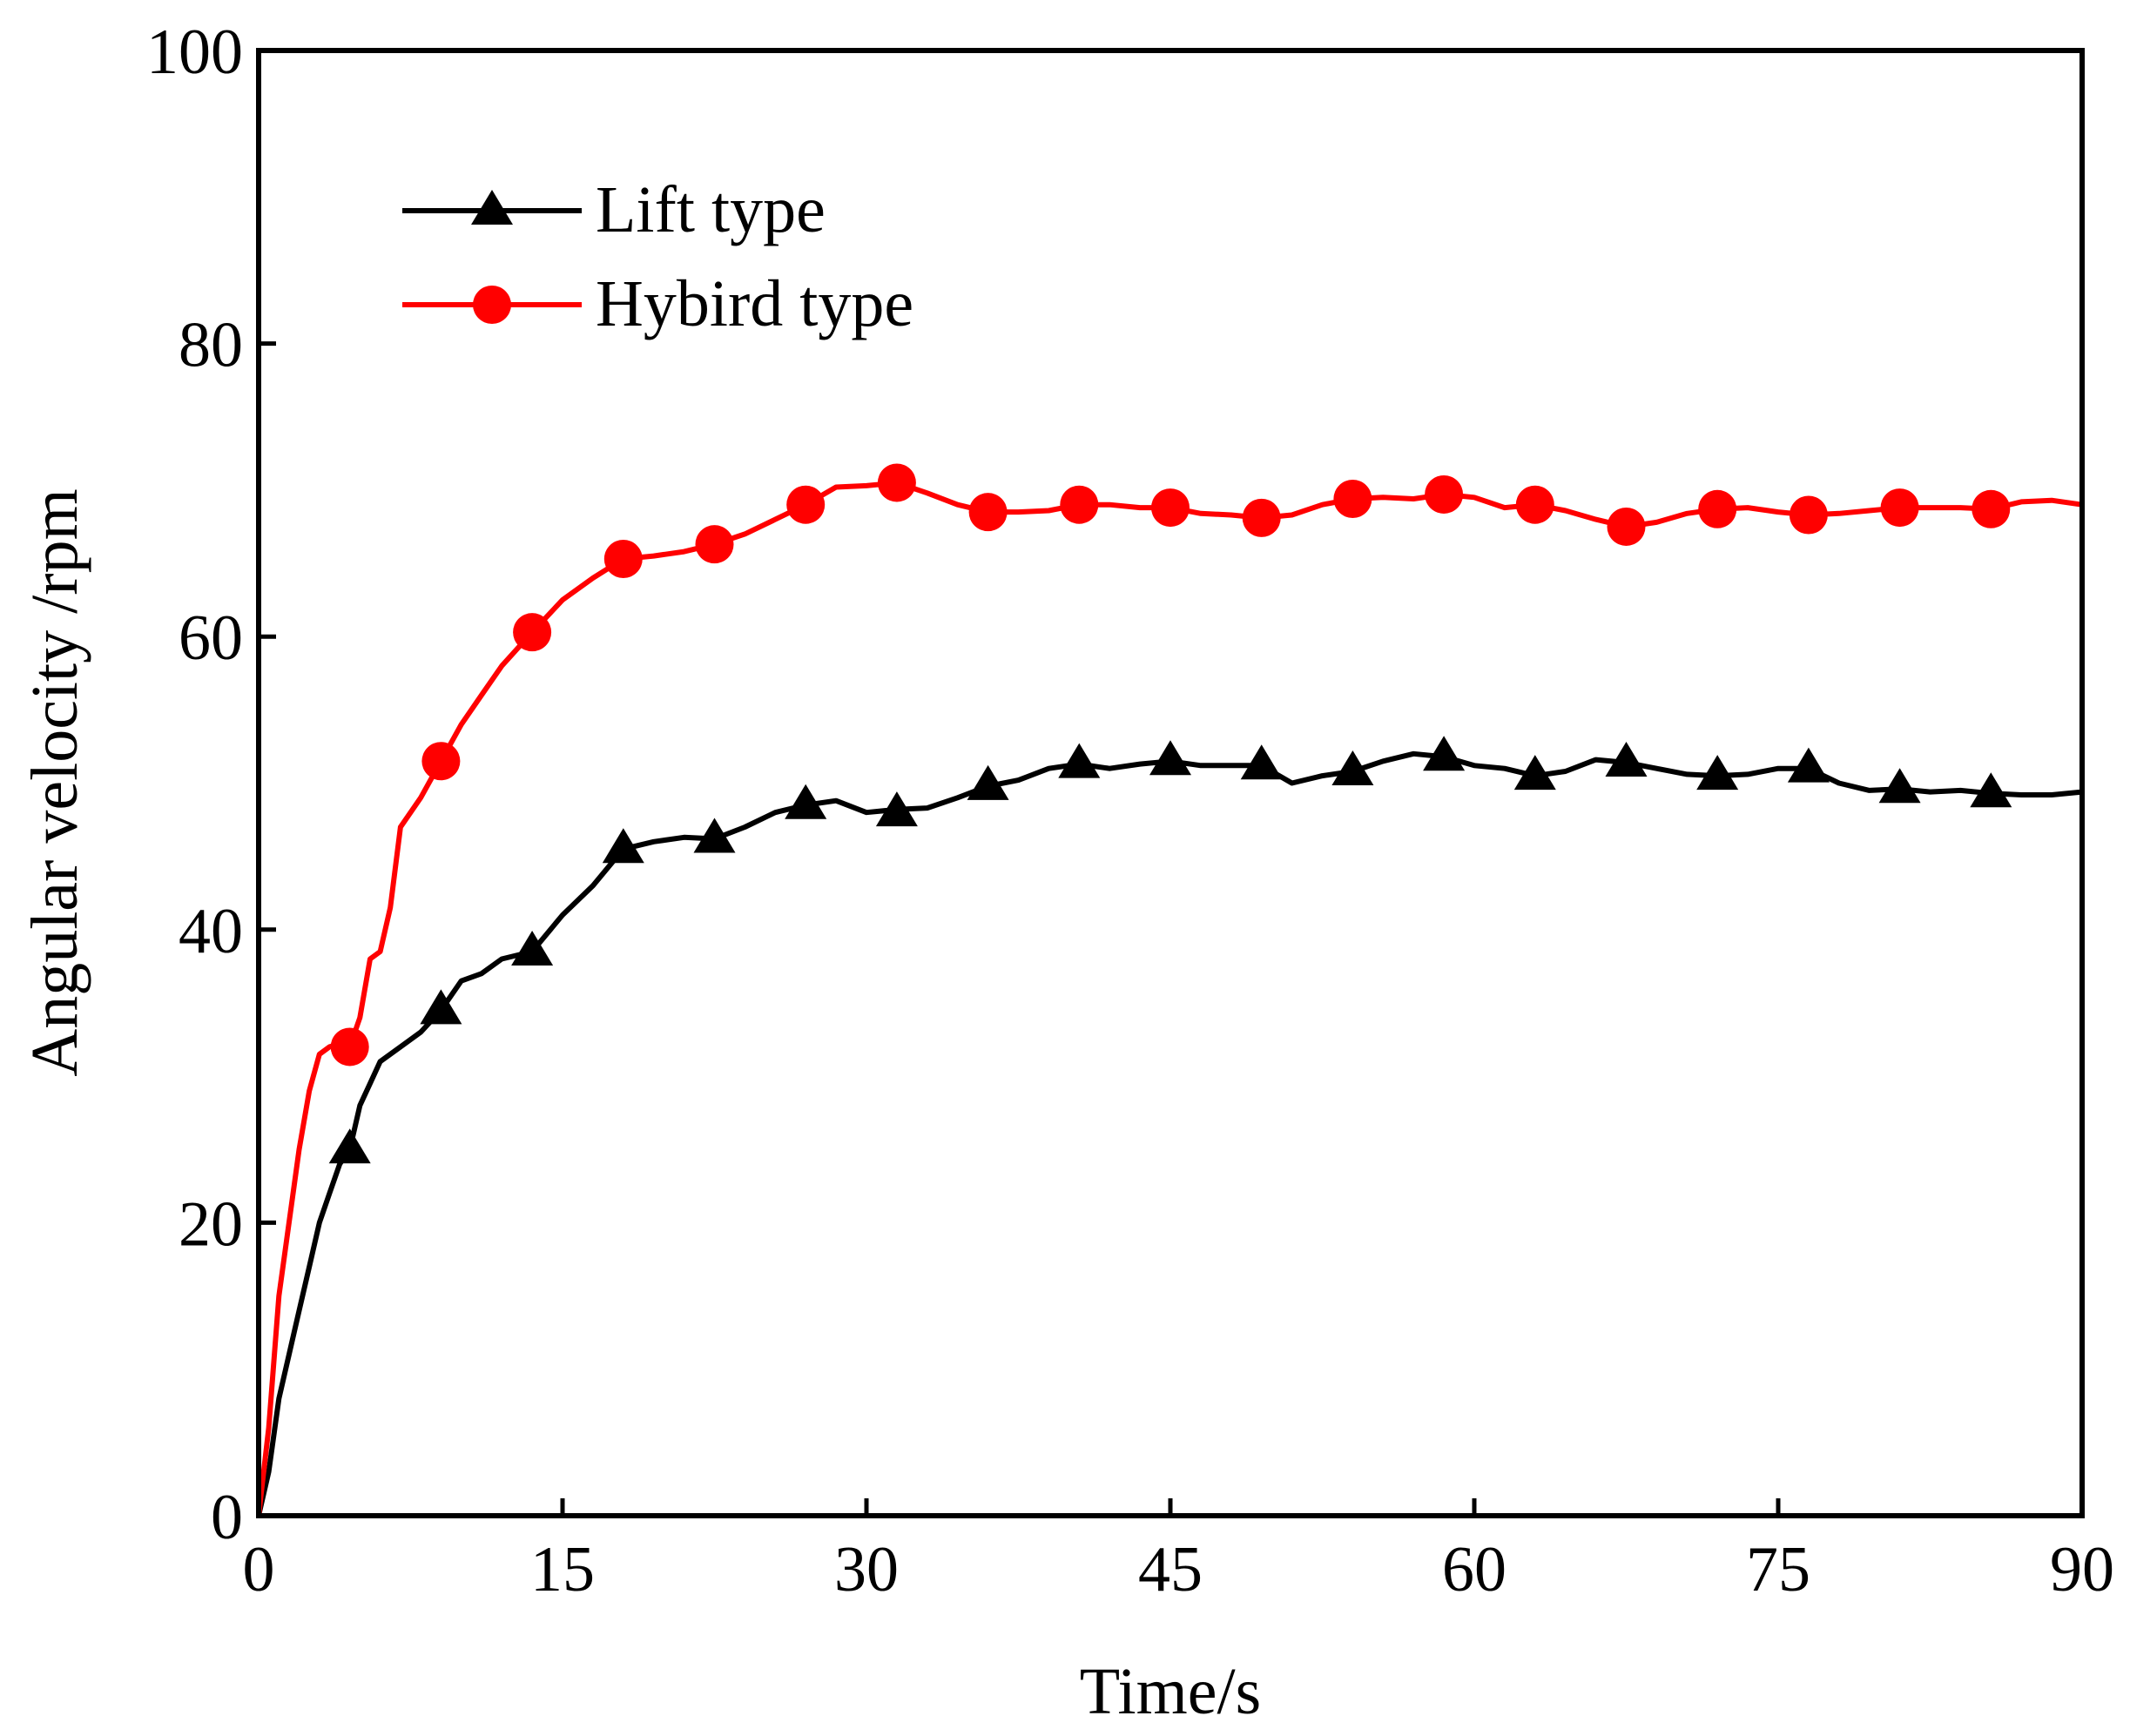  I want to click on y-tick-label: 0, so click(227, 1517).